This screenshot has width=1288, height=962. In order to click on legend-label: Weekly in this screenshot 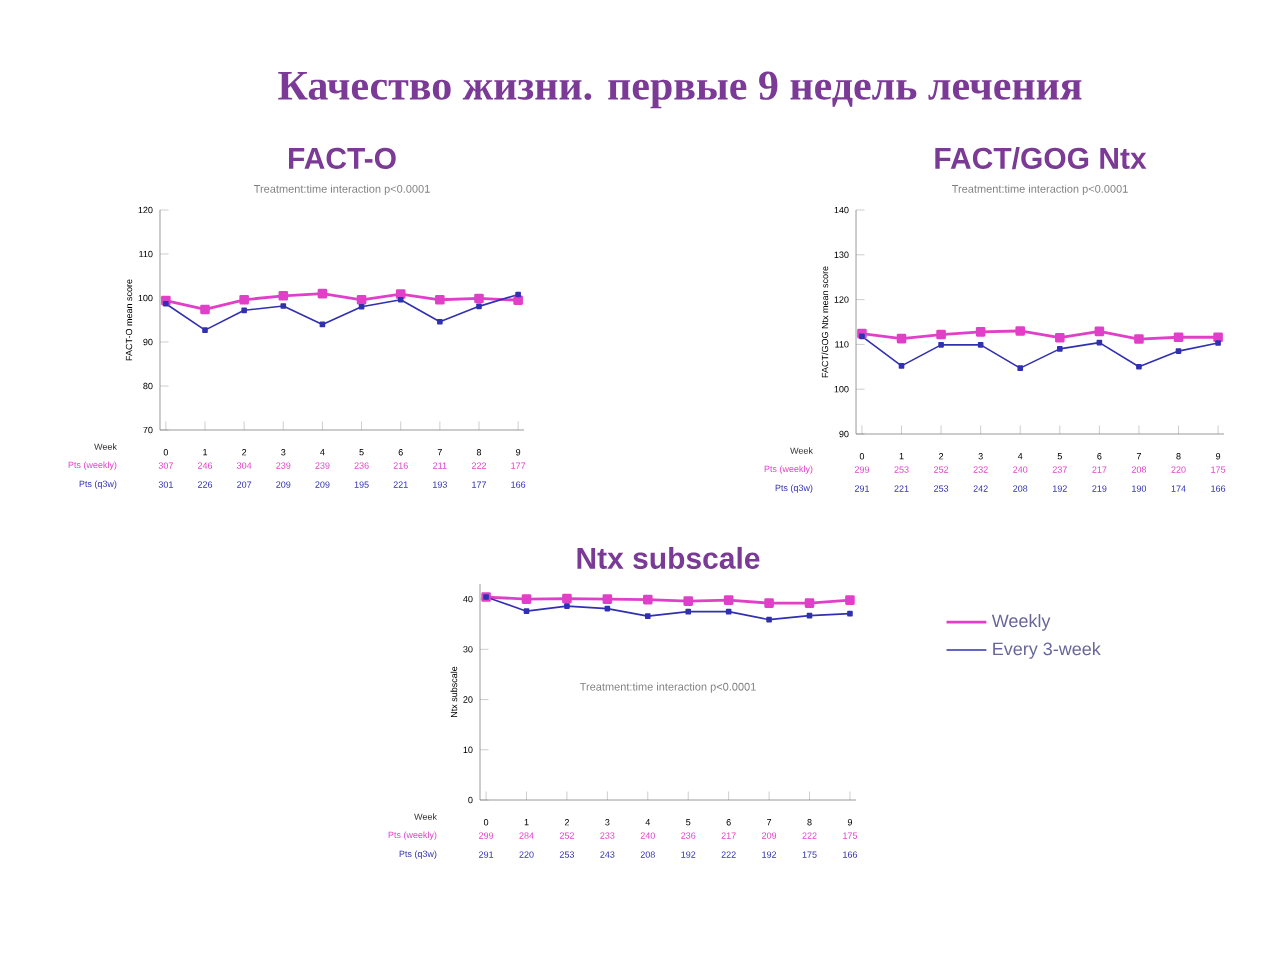, I will do `click(1021, 622)`.